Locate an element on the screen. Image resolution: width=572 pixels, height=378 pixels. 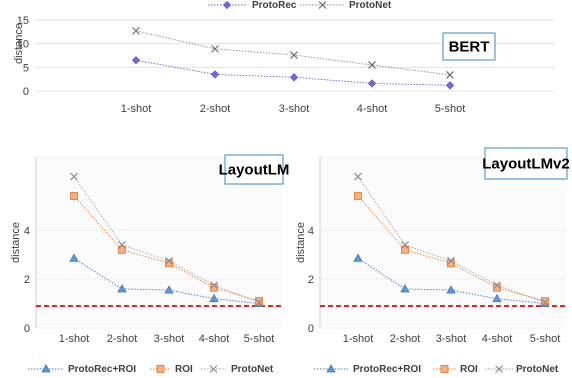
chart-title: BERT is located at coordinates (469, 47).